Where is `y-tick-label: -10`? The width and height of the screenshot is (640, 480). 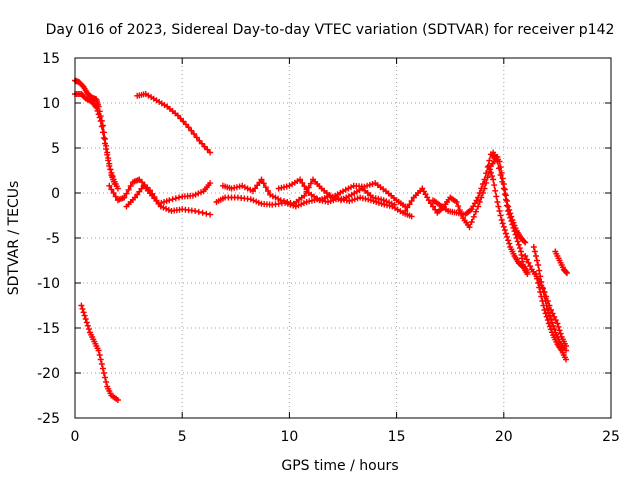
y-tick-label: -10 is located at coordinates (48, 284).